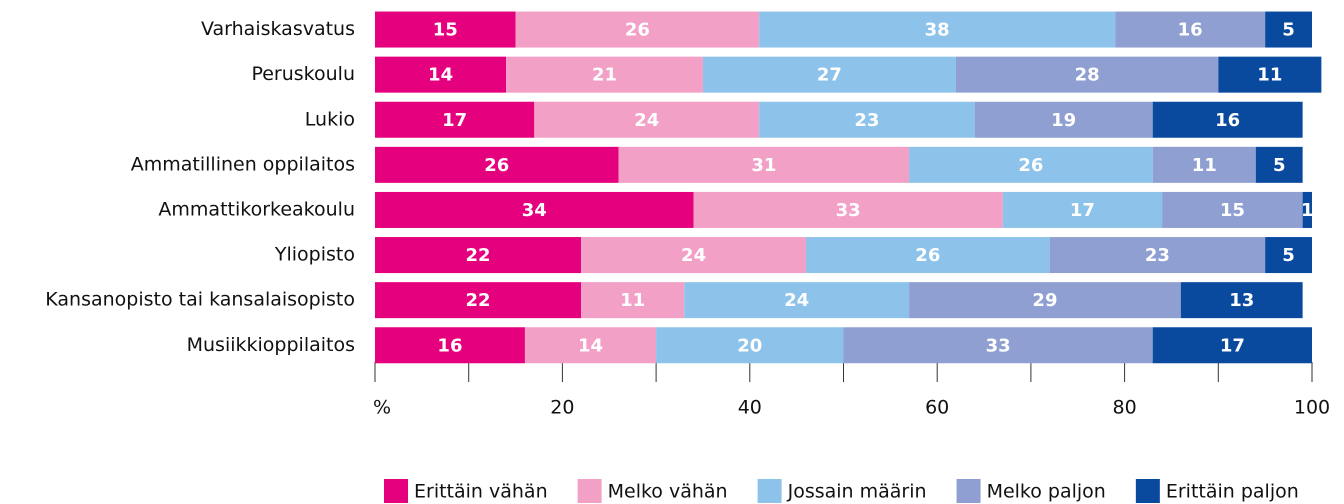 This screenshot has width=1344, height=504. I want to click on category-label: Lukio, so click(330, 119).